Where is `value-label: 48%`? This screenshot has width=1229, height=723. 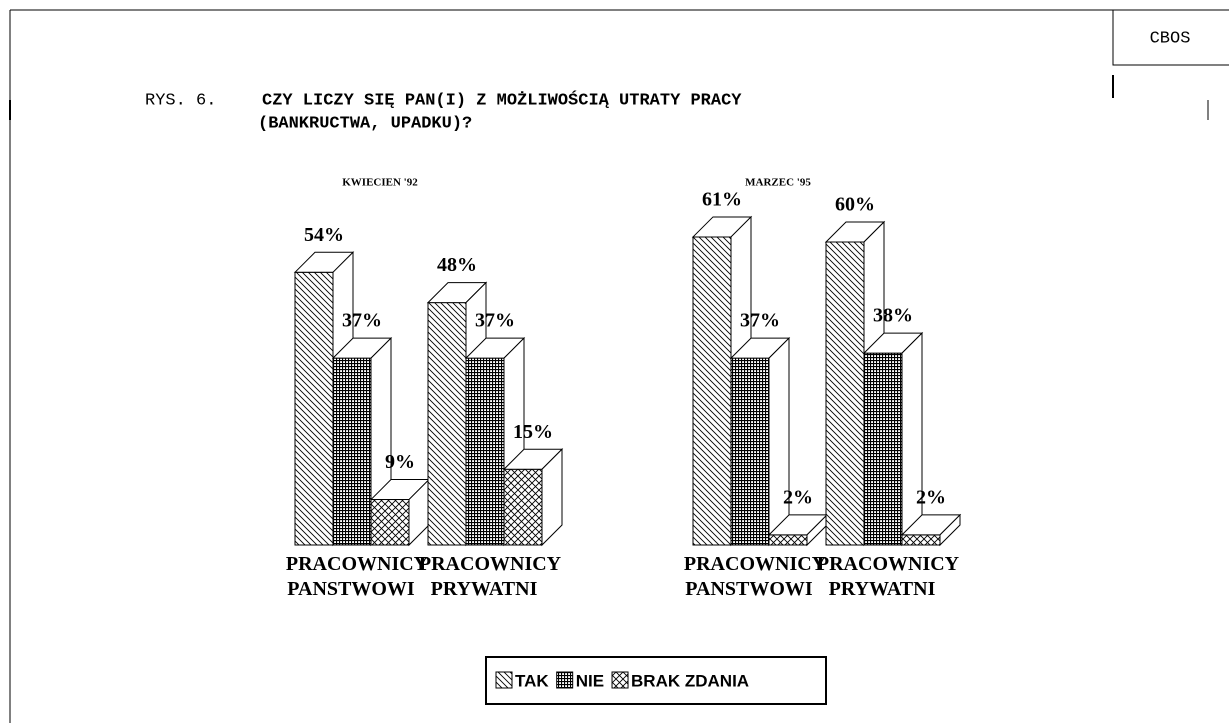
value-label: 48% is located at coordinates (457, 265).